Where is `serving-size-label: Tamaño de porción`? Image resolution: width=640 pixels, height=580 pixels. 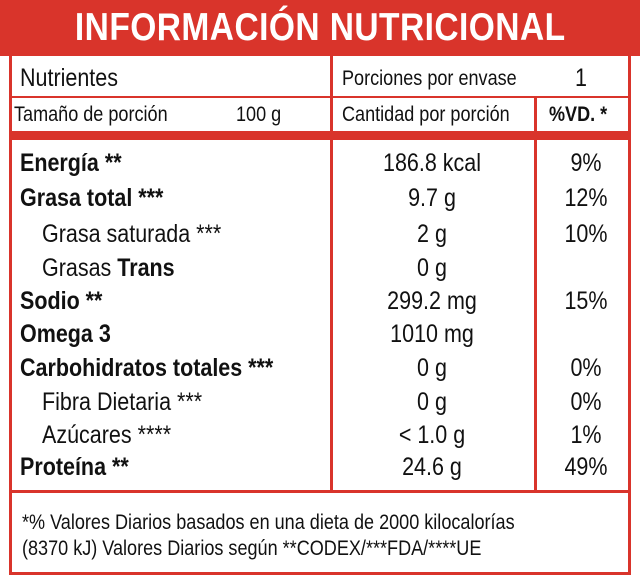 serving-size-label: Tamaño de porción is located at coordinates (91, 114).